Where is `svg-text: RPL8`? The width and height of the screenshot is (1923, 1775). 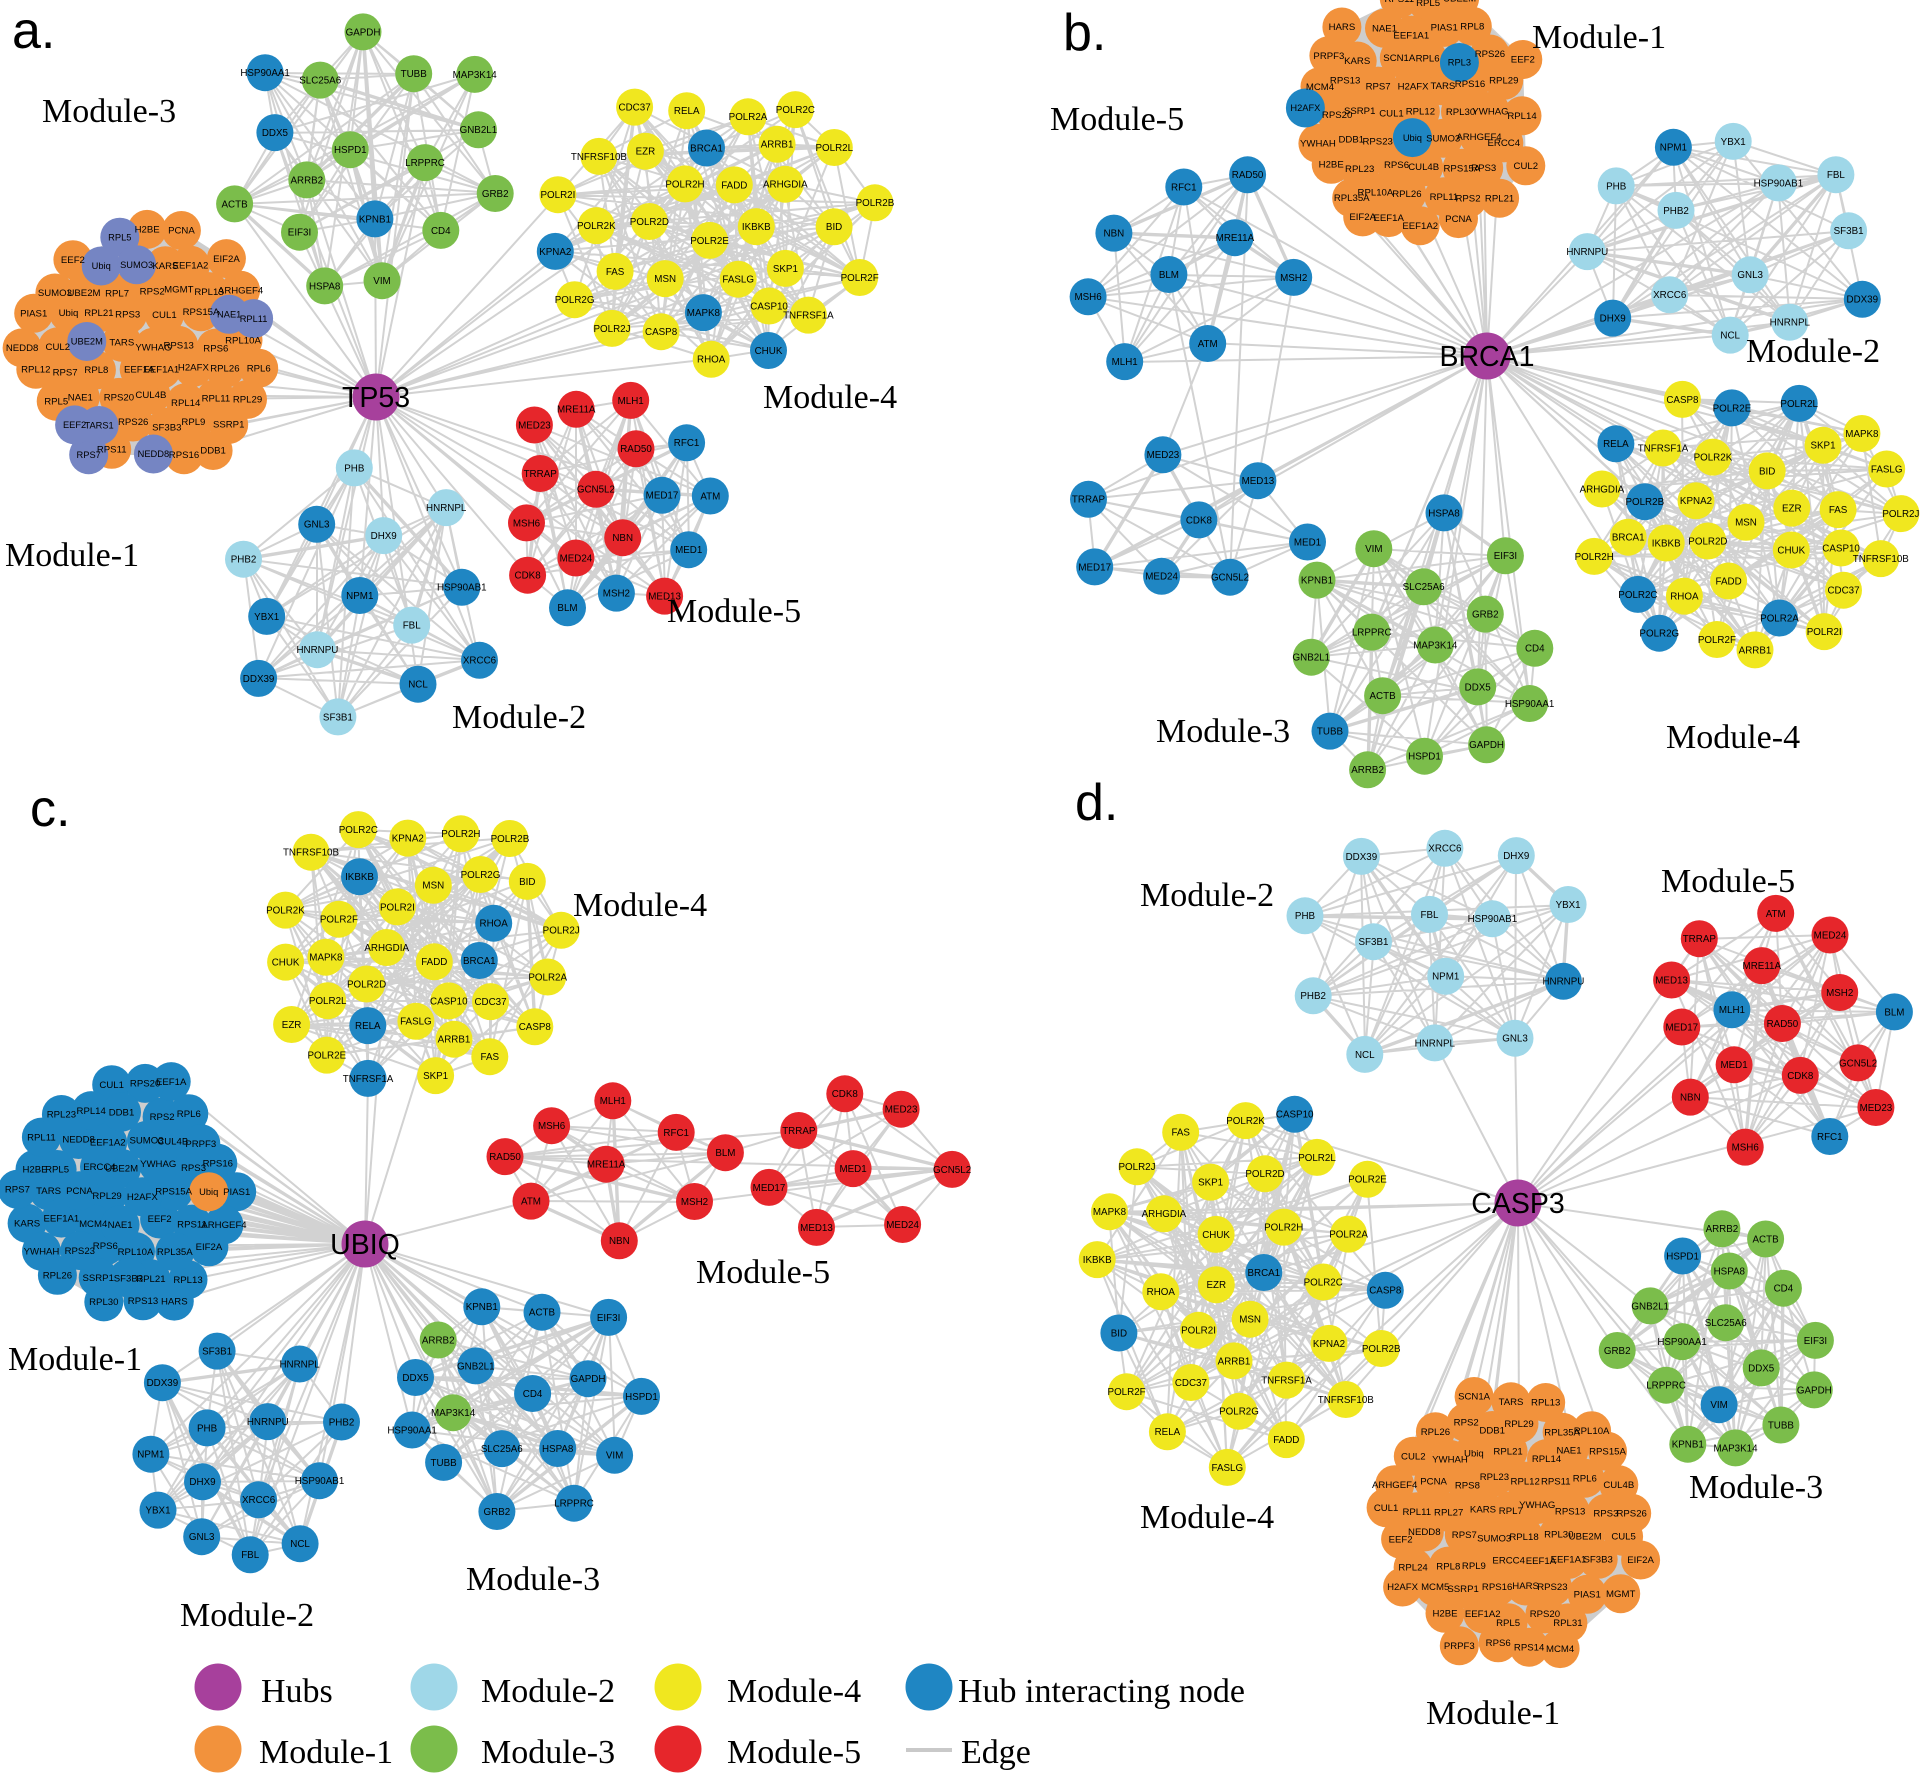
svg-text: RPL8 is located at coordinates (1448, 1566).